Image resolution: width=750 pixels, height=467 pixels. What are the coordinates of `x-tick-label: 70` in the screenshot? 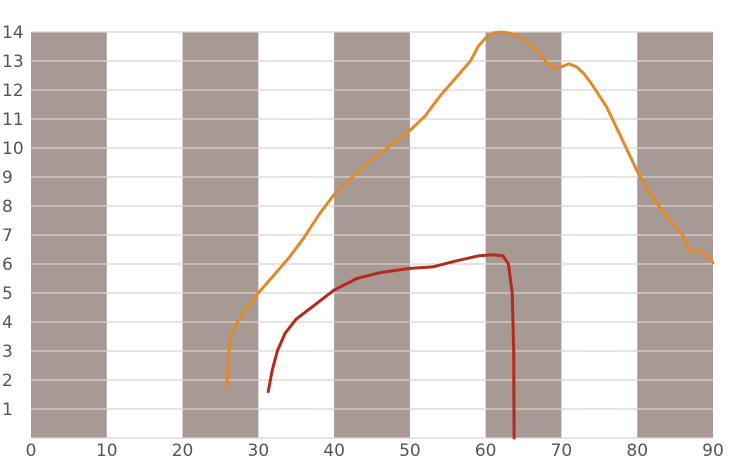 It's located at (562, 451).